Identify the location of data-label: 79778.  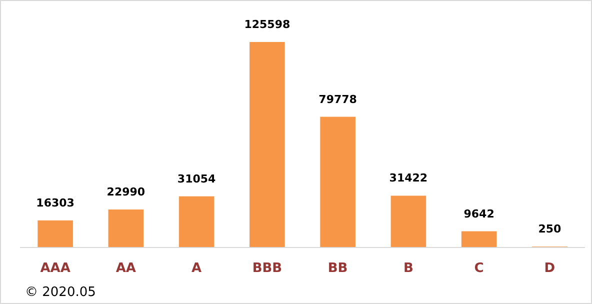
(337, 99).